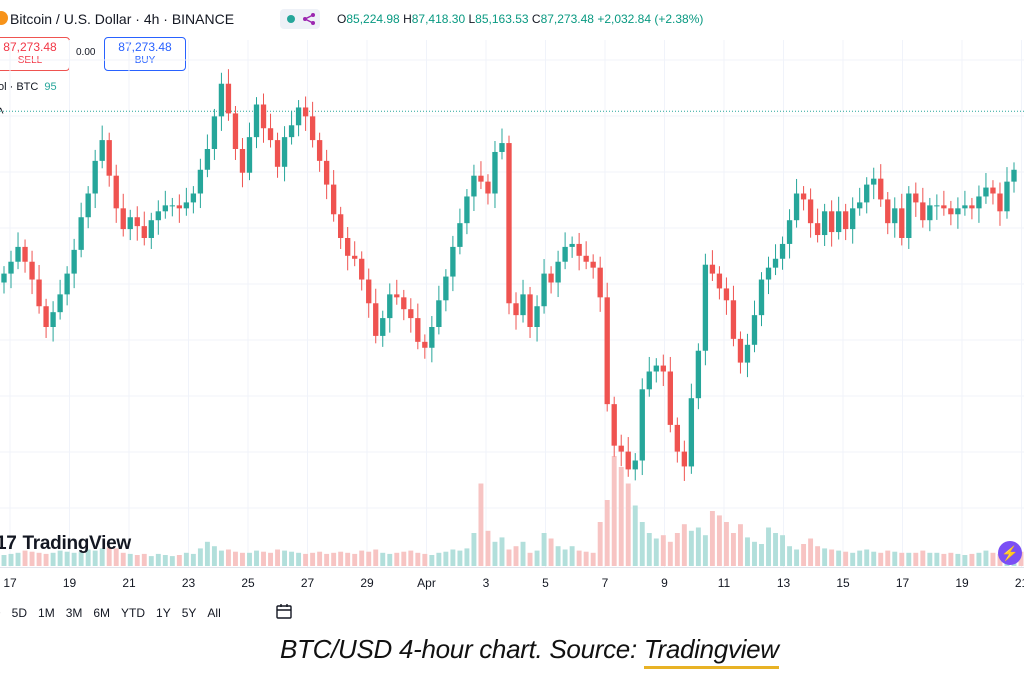 Image resolution: width=1024 pixels, height=683 pixels. Describe the element at coordinates (46, 613) in the screenshot. I see `range-button-1m: 1M` at that location.